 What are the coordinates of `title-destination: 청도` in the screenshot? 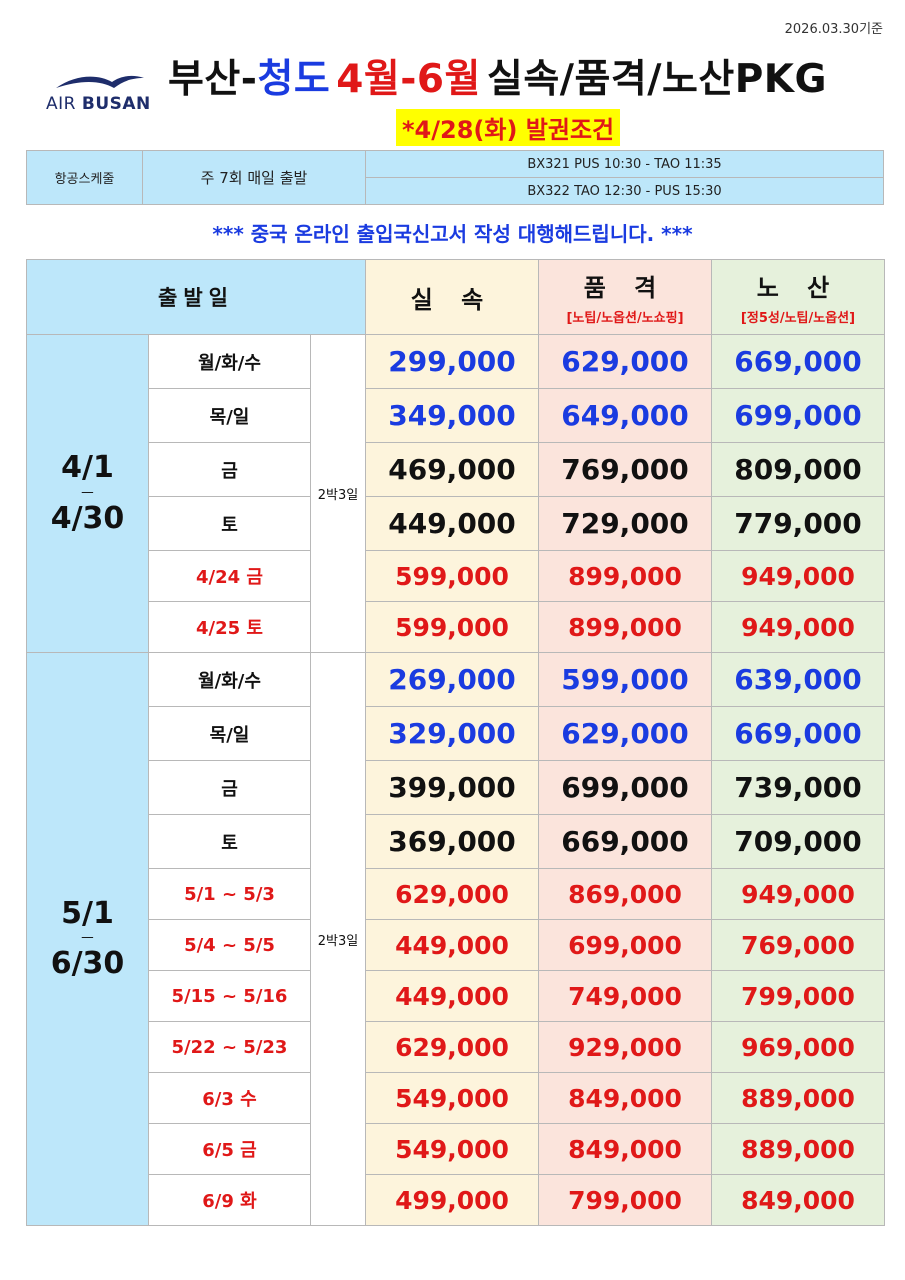 It's located at (294, 79).